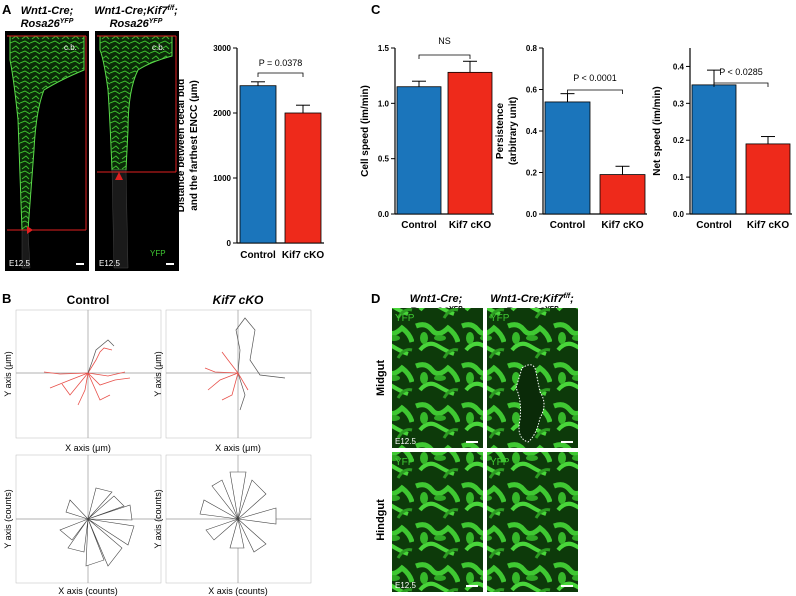  Describe the element at coordinates (181, 145) in the screenshot. I see `y-axis-label: Distance between cecal bud` at that location.